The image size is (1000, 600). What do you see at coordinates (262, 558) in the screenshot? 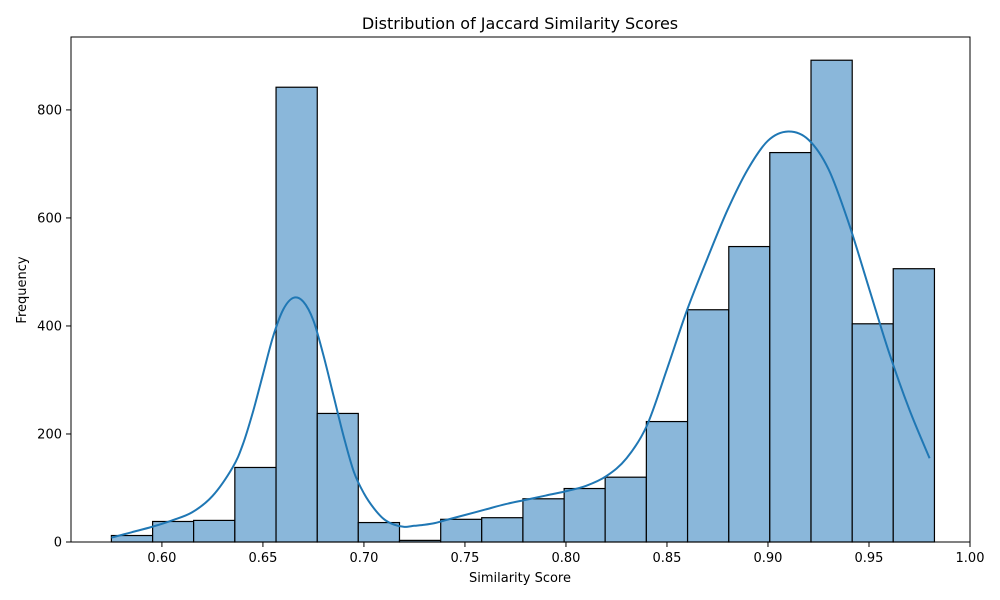
I see `x-tick-label-1: 0.65` at bounding box center [262, 558].